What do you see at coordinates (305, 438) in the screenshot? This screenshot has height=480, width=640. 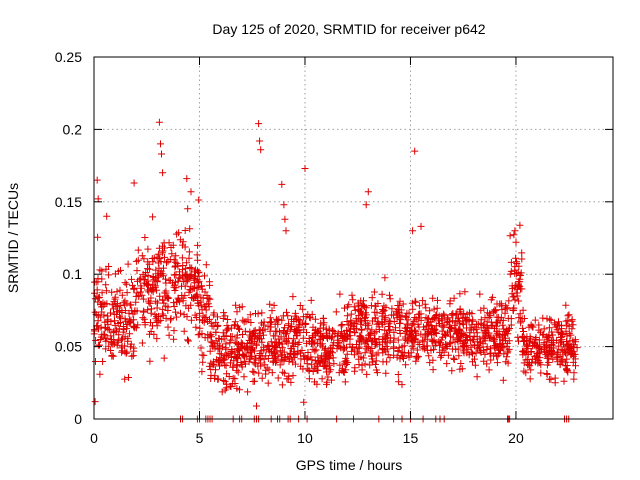 I see `x-tick-label: 10` at bounding box center [305, 438].